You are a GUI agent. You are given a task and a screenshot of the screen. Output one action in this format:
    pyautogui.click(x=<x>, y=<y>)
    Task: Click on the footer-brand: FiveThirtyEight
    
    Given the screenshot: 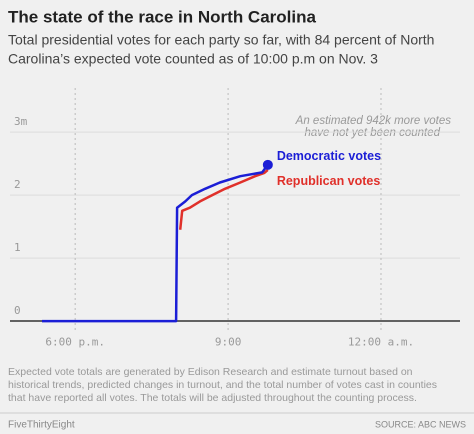 What is the action you would take?
    pyautogui.click(x=41, y=425)
    